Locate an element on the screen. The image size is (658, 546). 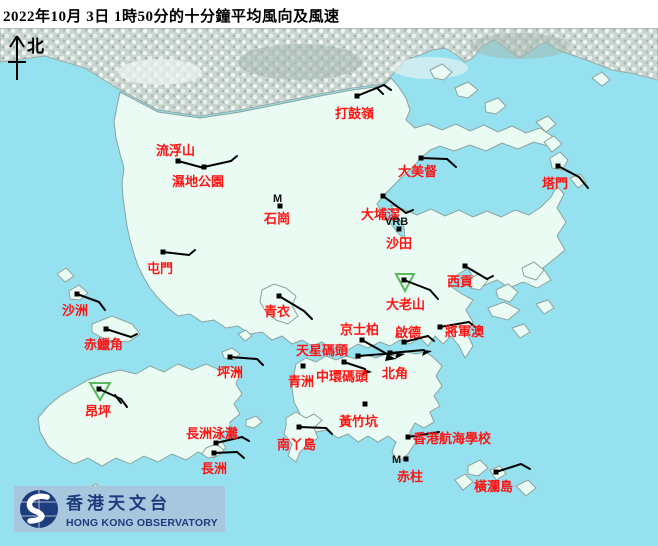
station-ta-kwu-ling: 打鼓嶺 is located at coordinates (363, 102).